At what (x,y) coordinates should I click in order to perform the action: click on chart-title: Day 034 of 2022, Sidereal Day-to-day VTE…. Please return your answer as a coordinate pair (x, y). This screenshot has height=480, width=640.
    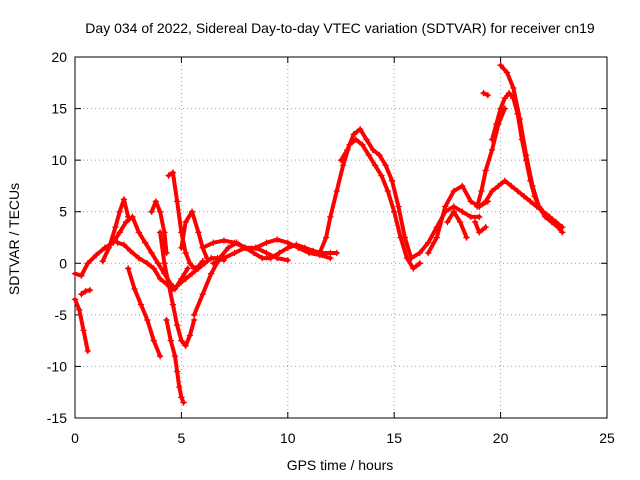
    Looking at the image, I should click on (340, 28).